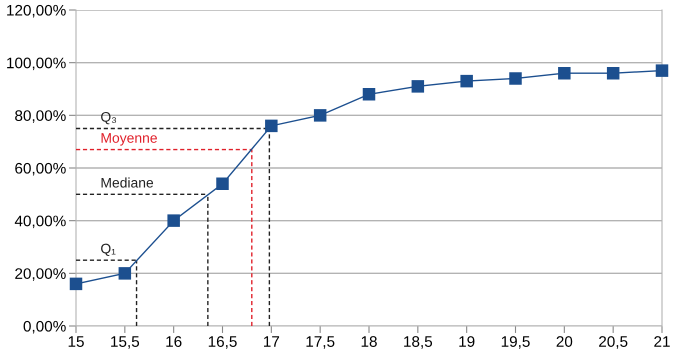 This screenshot has width=674, height=356. What do you see at coordinates (613, 342) in the screenshot?
I see `x-tick-label: 20,5` at bounding box center [613, 342].